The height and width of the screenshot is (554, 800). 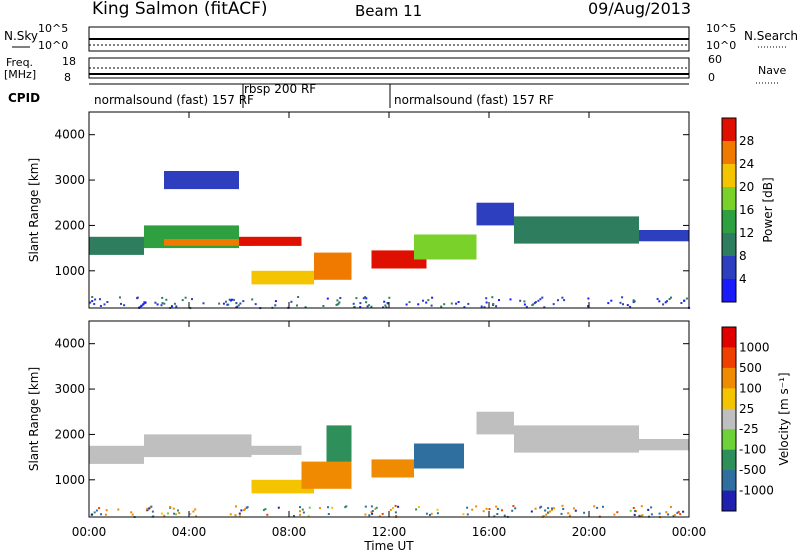 What do you see at coordinates (715, 59) in the screenshot?
I see `nave-tick-top: 60` at bounding box center [715, 59].